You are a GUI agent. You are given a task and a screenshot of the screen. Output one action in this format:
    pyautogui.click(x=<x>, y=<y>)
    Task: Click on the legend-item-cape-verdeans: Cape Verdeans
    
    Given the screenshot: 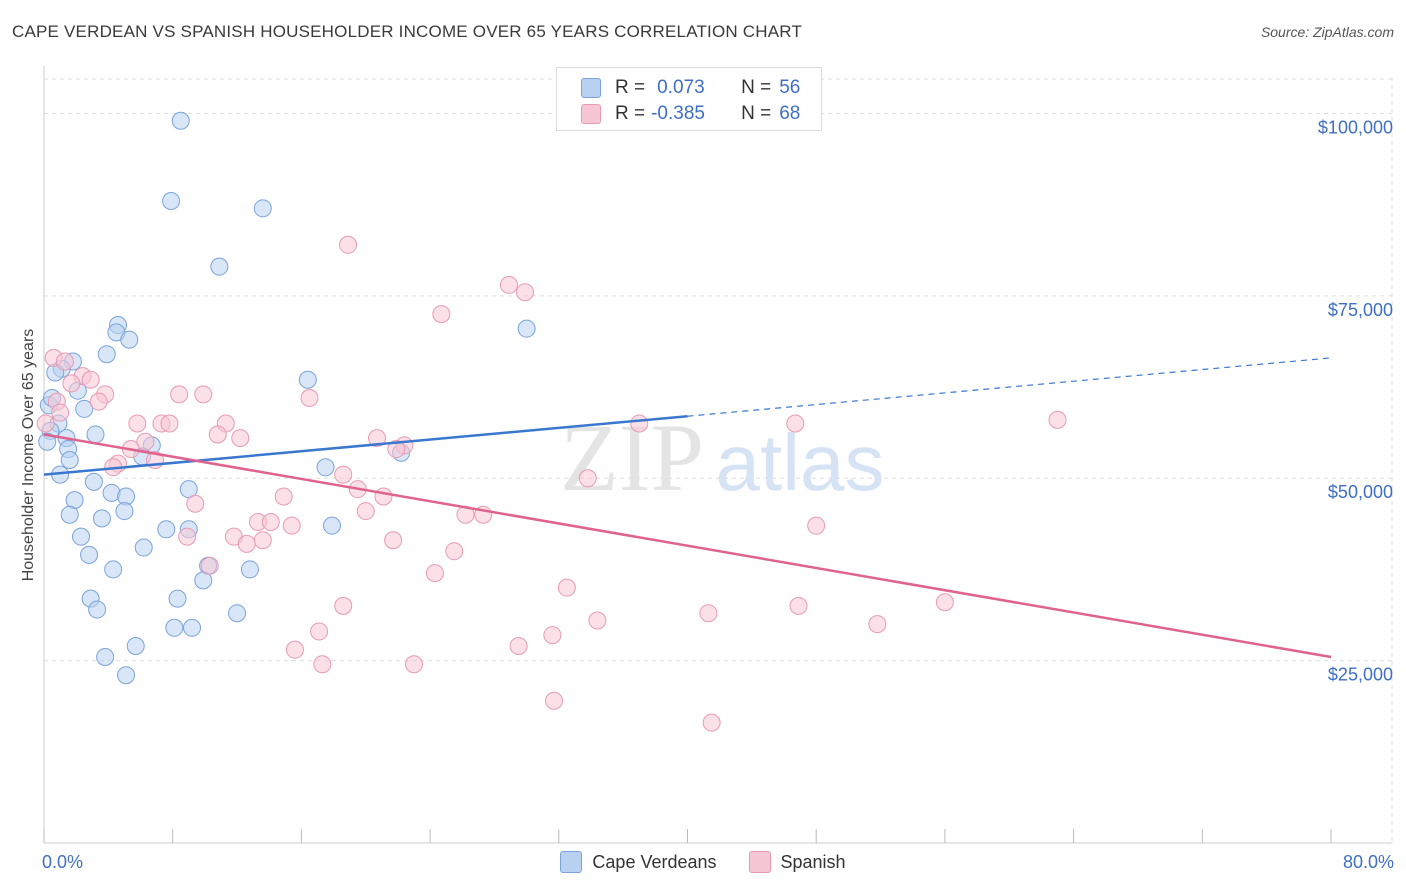 What is the action you would take?
    pyautogui.click(x=638, y=862)
    